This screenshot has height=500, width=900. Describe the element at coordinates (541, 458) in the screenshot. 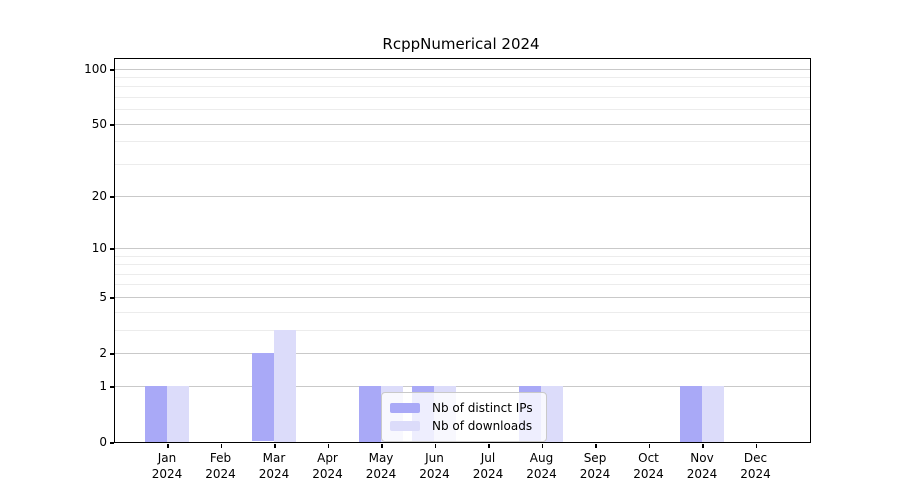

I see `x-tick-month: Aug` at that location.